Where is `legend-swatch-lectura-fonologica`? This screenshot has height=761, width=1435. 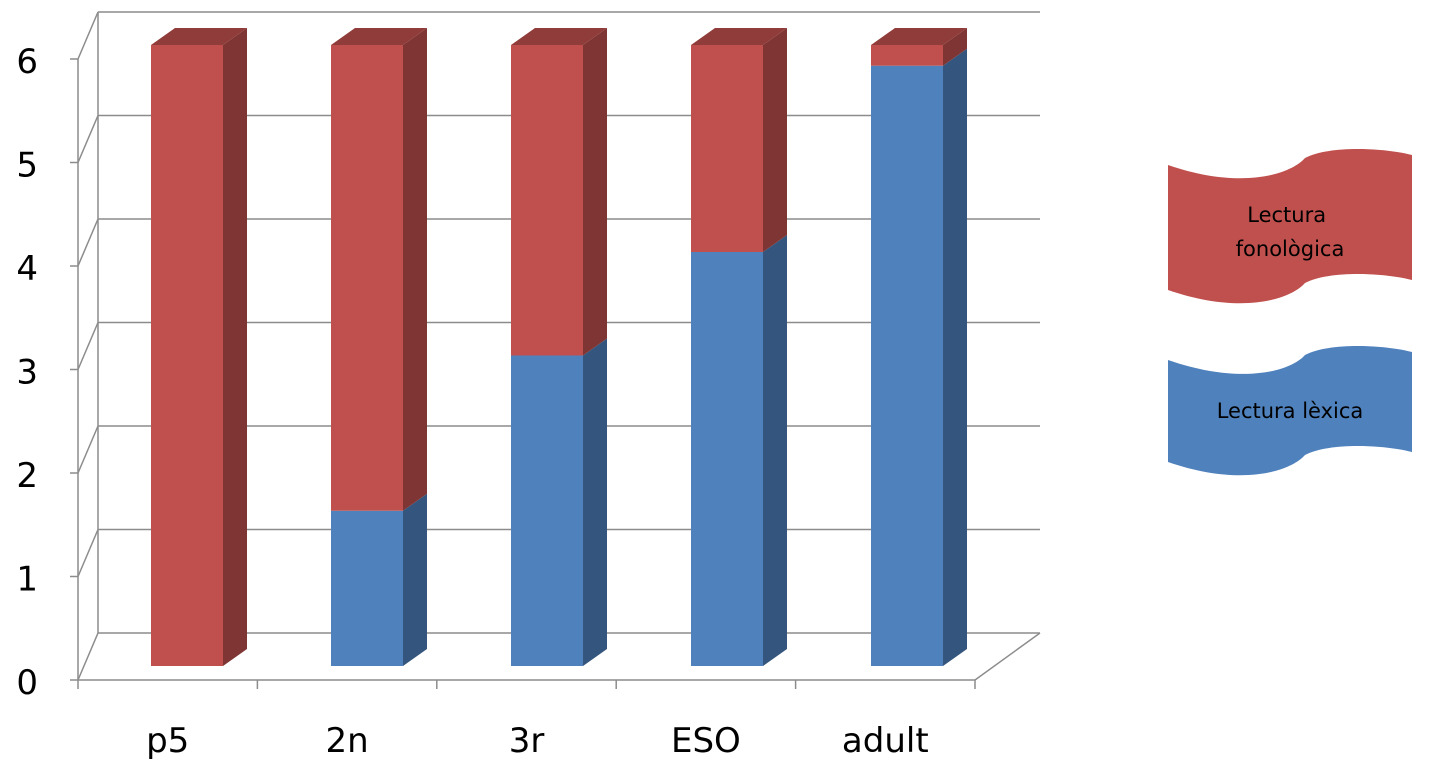 legend-swatch-lectura-fonologica is located at coordinates (1290, 226).